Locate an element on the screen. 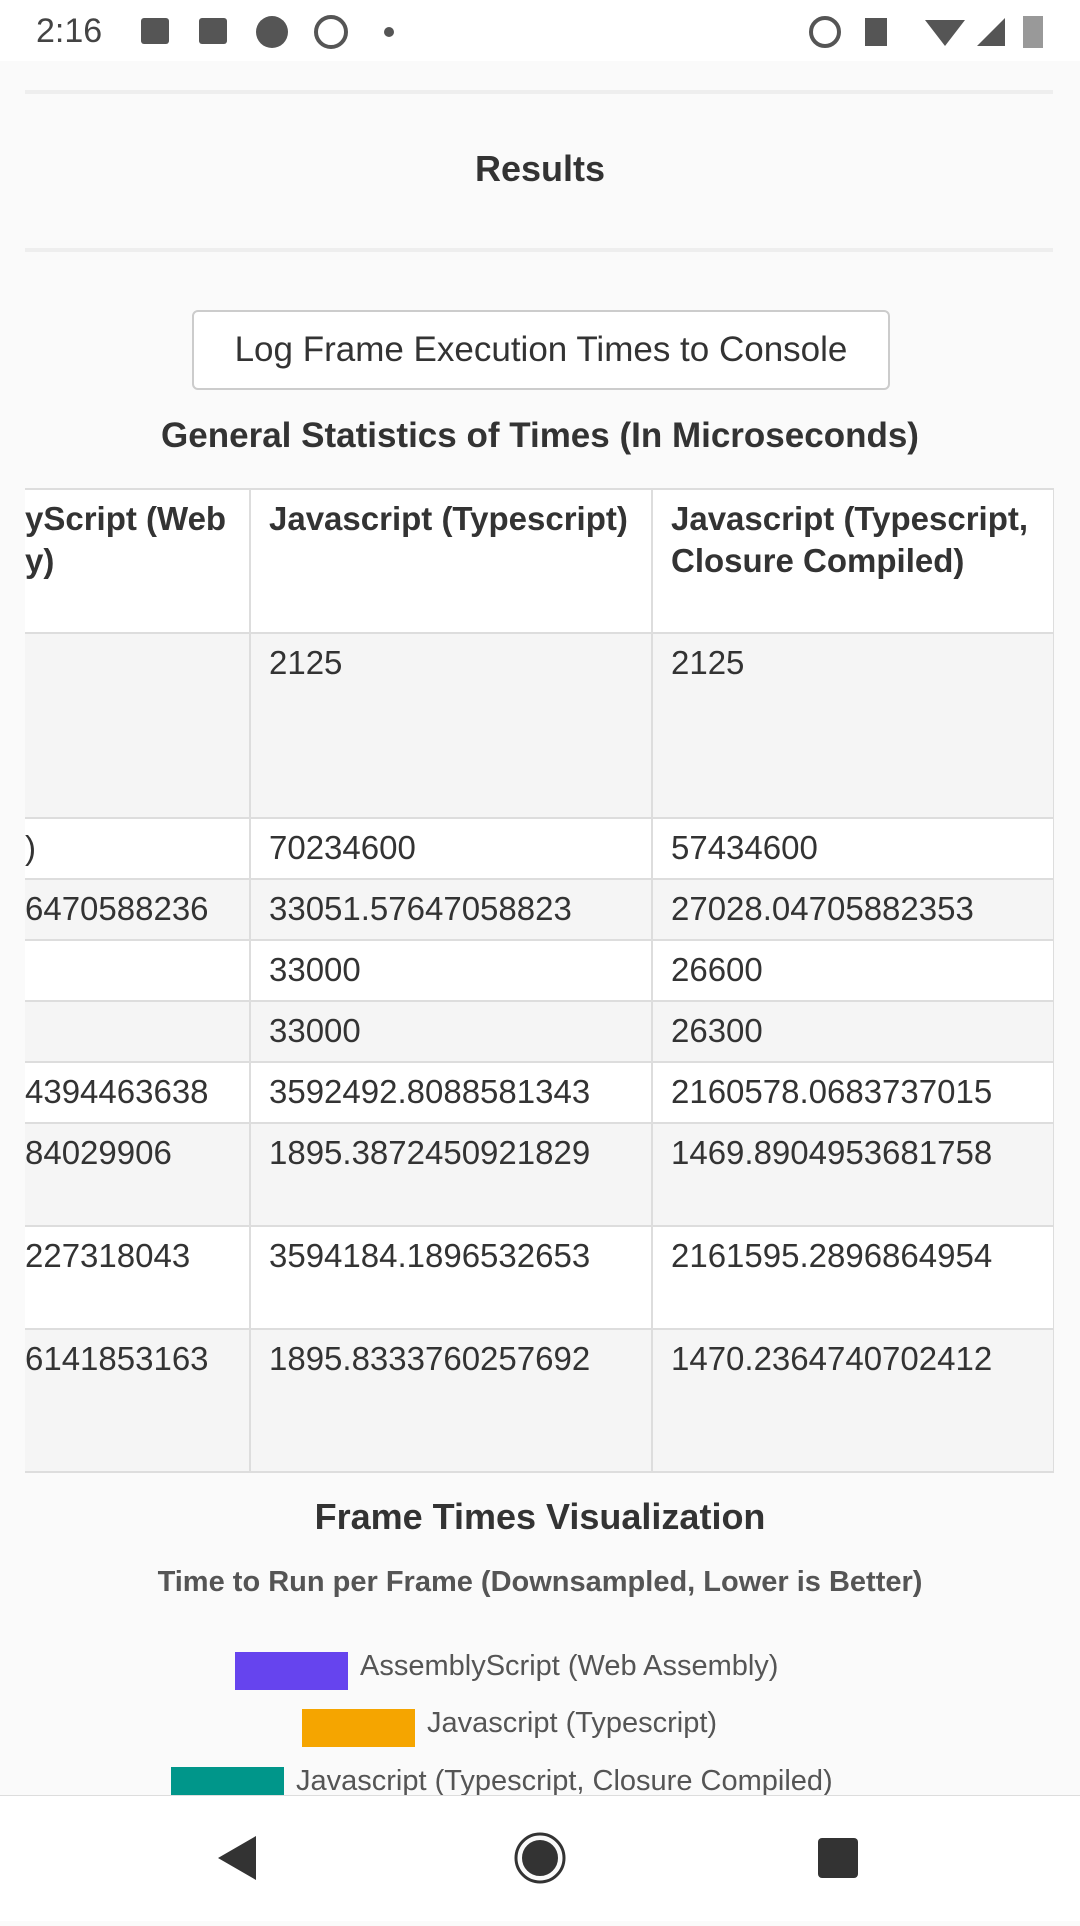  table-row: 33000 26600 is located at coordinates (539, 970).